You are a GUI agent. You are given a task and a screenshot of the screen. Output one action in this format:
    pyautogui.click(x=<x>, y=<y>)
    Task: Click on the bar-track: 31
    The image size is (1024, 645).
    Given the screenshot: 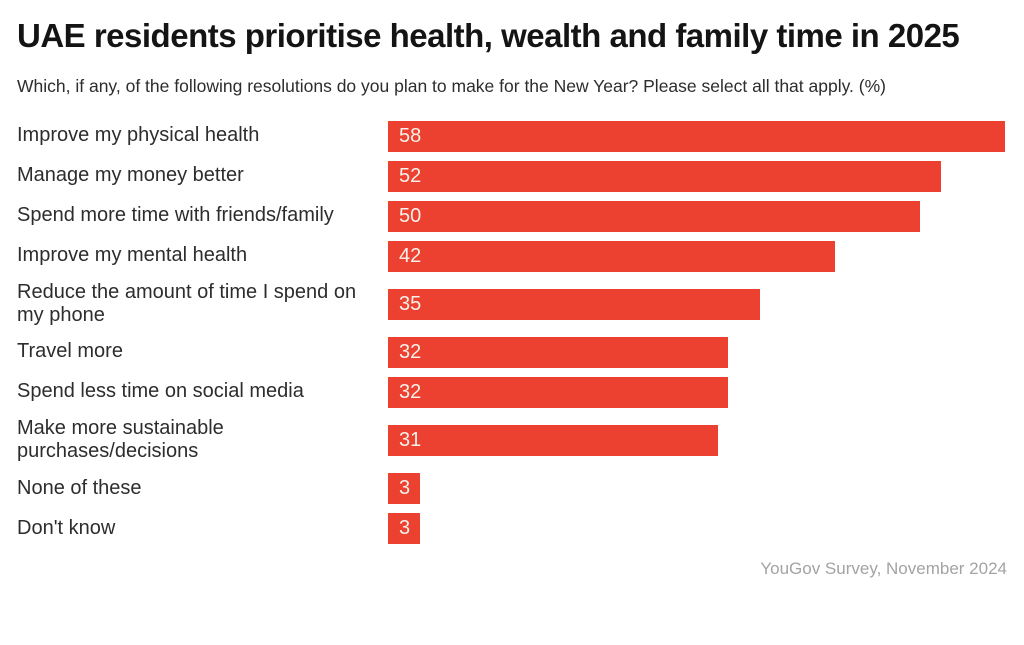 What is the action you would take?
    pyautogui.click(x=697, y=440)
    